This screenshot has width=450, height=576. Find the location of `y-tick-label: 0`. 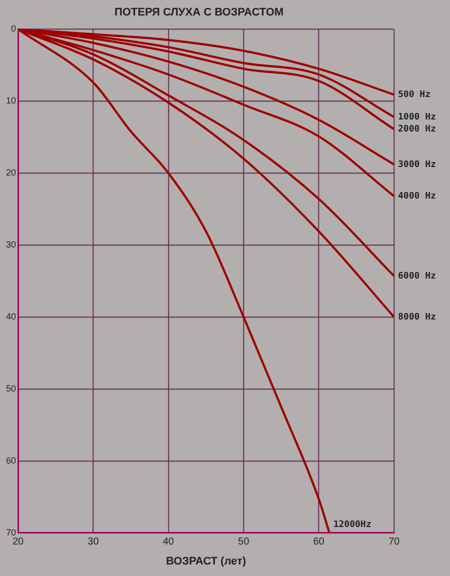

y-tick-label: 0 is located at coordinates (13, 29).